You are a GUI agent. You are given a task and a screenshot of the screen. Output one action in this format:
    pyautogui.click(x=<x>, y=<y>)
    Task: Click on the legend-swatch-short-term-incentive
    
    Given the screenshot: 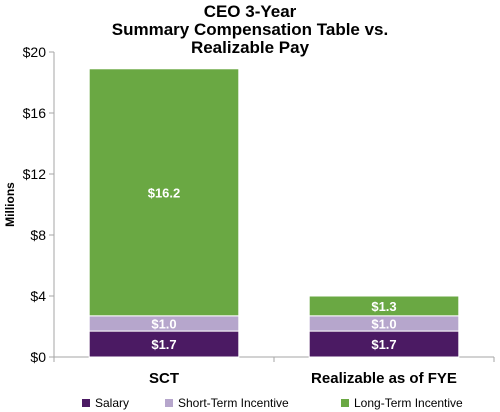 What is the action you would take?
    pyautogui.click(x=169, y=403)
    